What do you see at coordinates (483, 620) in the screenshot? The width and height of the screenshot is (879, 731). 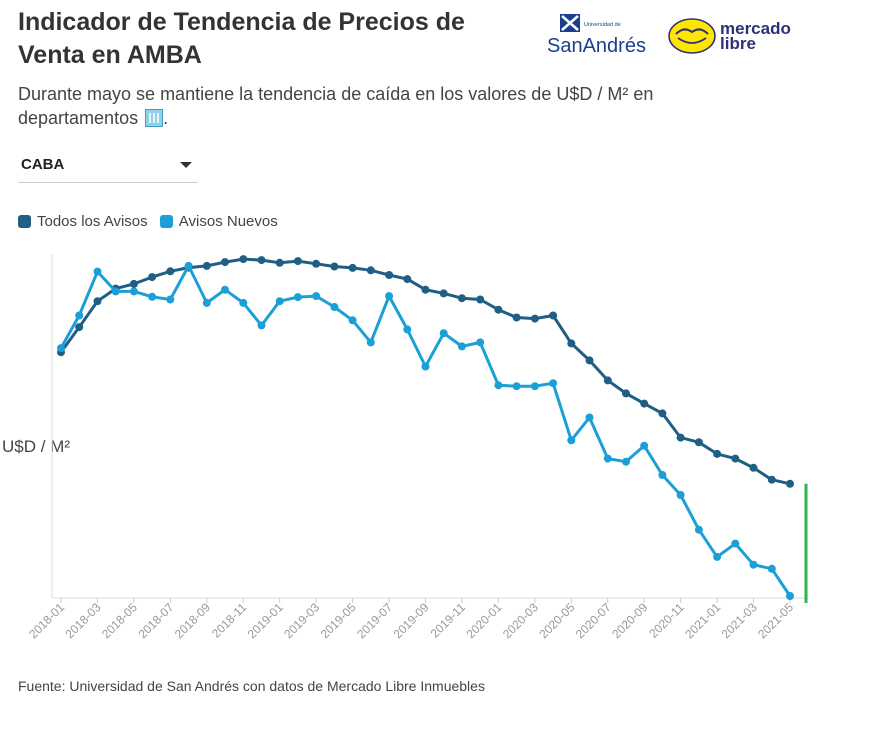 I see `x-tick-label: 2020-01` at bounding box center [483, 620].